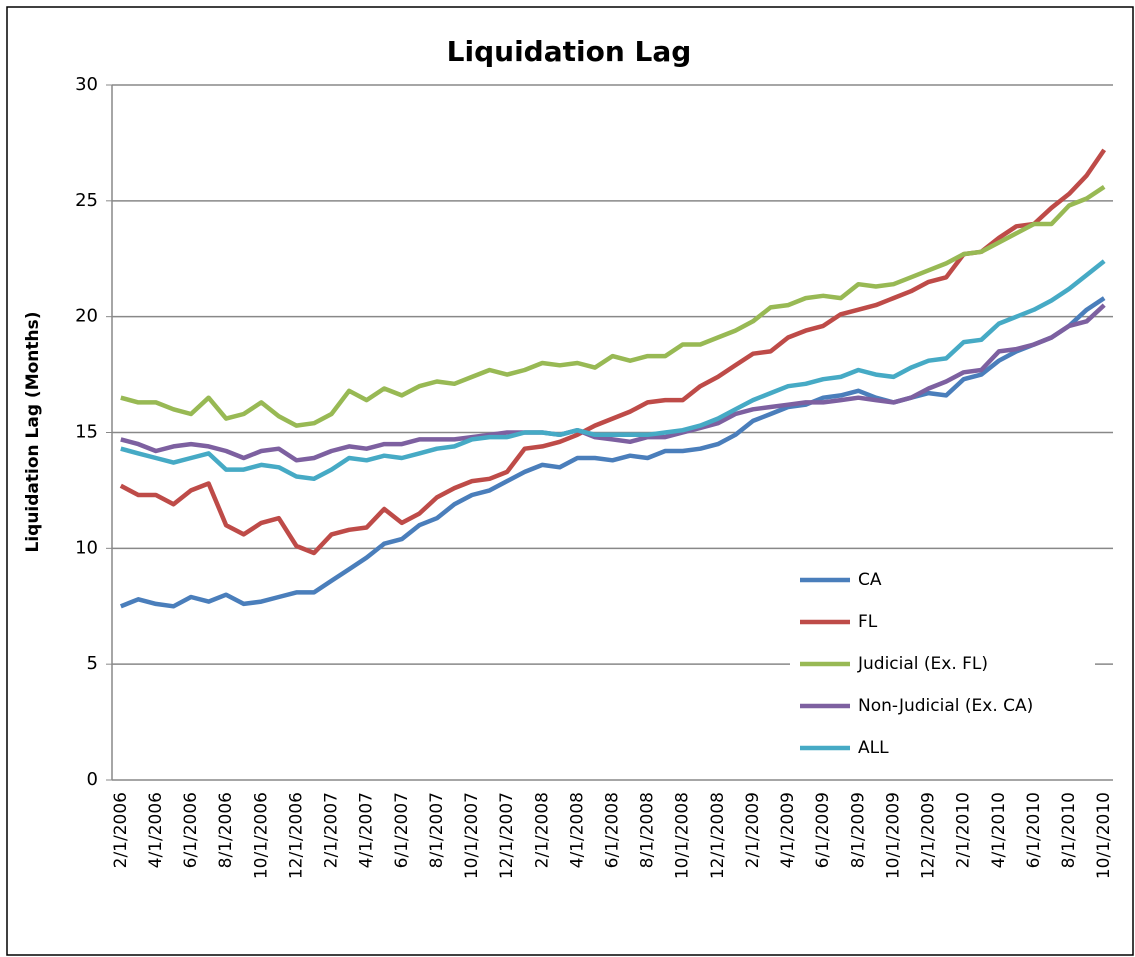 The image size is (1135, 957). I want to click on x-tick-label: 10/1/2009, so click(893, 835).